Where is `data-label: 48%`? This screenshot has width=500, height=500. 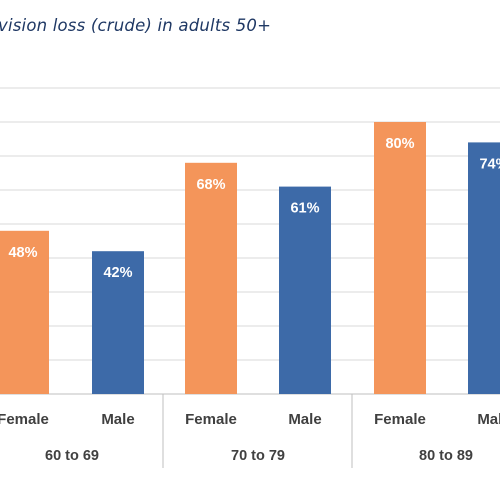
data-label: 48% is located at coordinates (22, 253).